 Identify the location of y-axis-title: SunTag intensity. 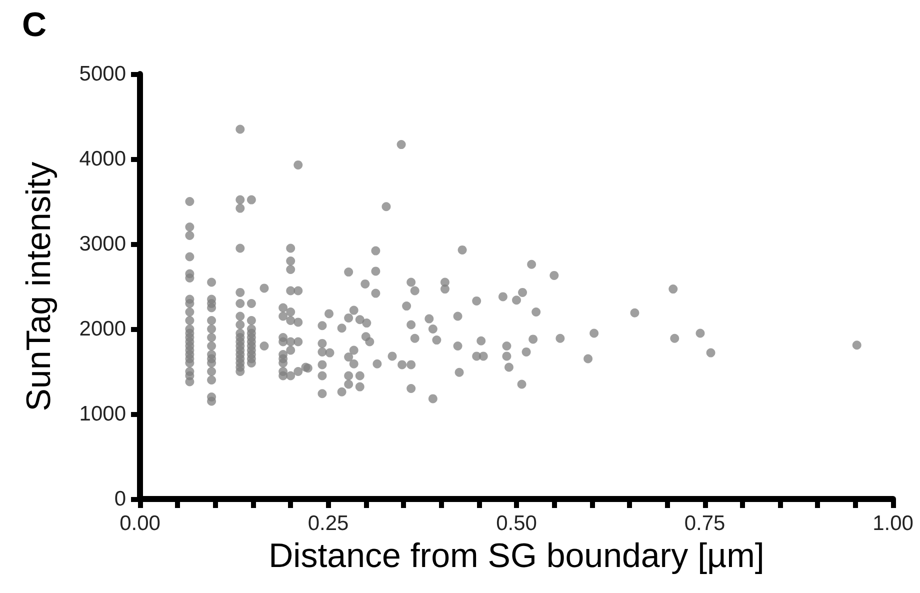
(39, 287).